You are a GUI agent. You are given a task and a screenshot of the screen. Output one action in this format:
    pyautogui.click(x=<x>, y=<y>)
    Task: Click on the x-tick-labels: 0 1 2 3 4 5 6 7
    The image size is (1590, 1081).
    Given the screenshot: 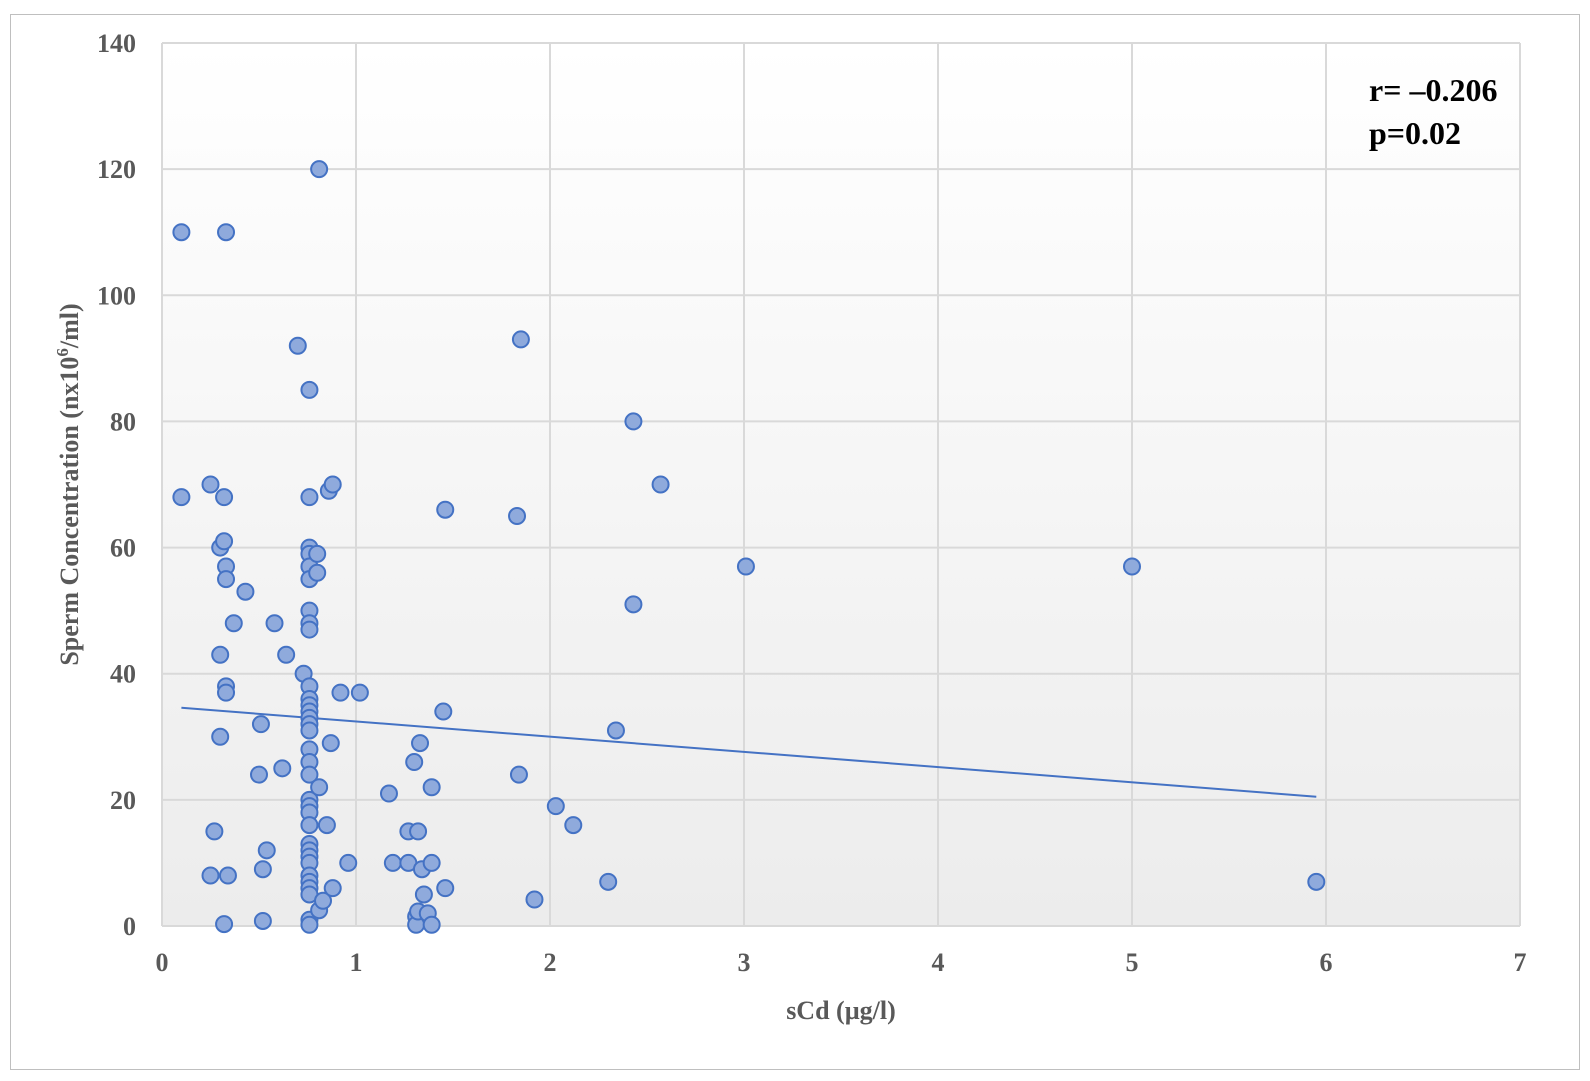 What is the action you would take?
    pyautogui.click(x=841, y=962)
    